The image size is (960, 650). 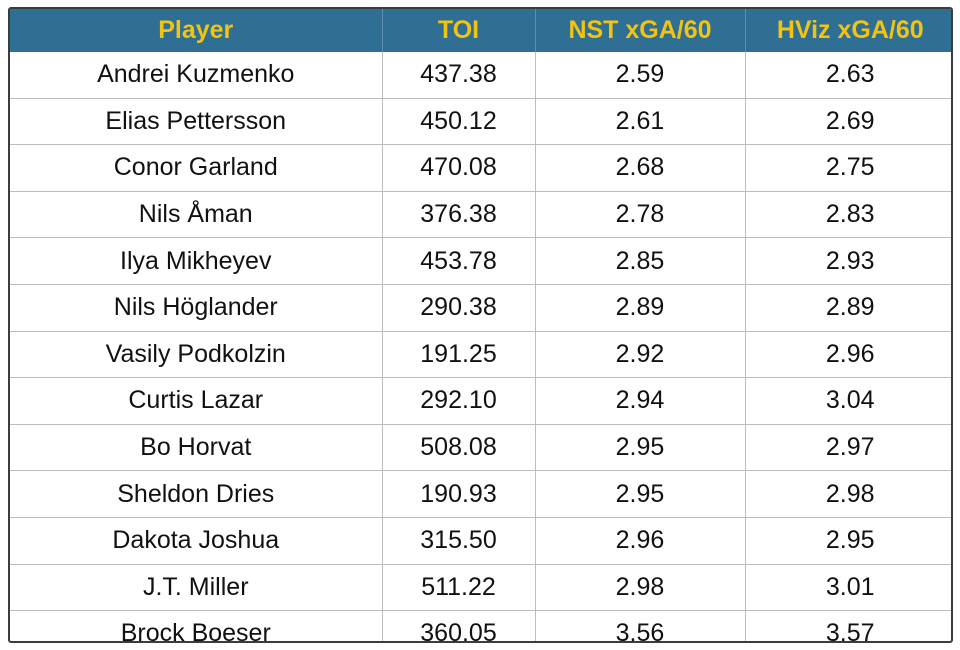 What do you see at coordinates (196, 168) in the screenshot?
I see `player-name-cell: Conor Garland` at bounding box center [196, 168].